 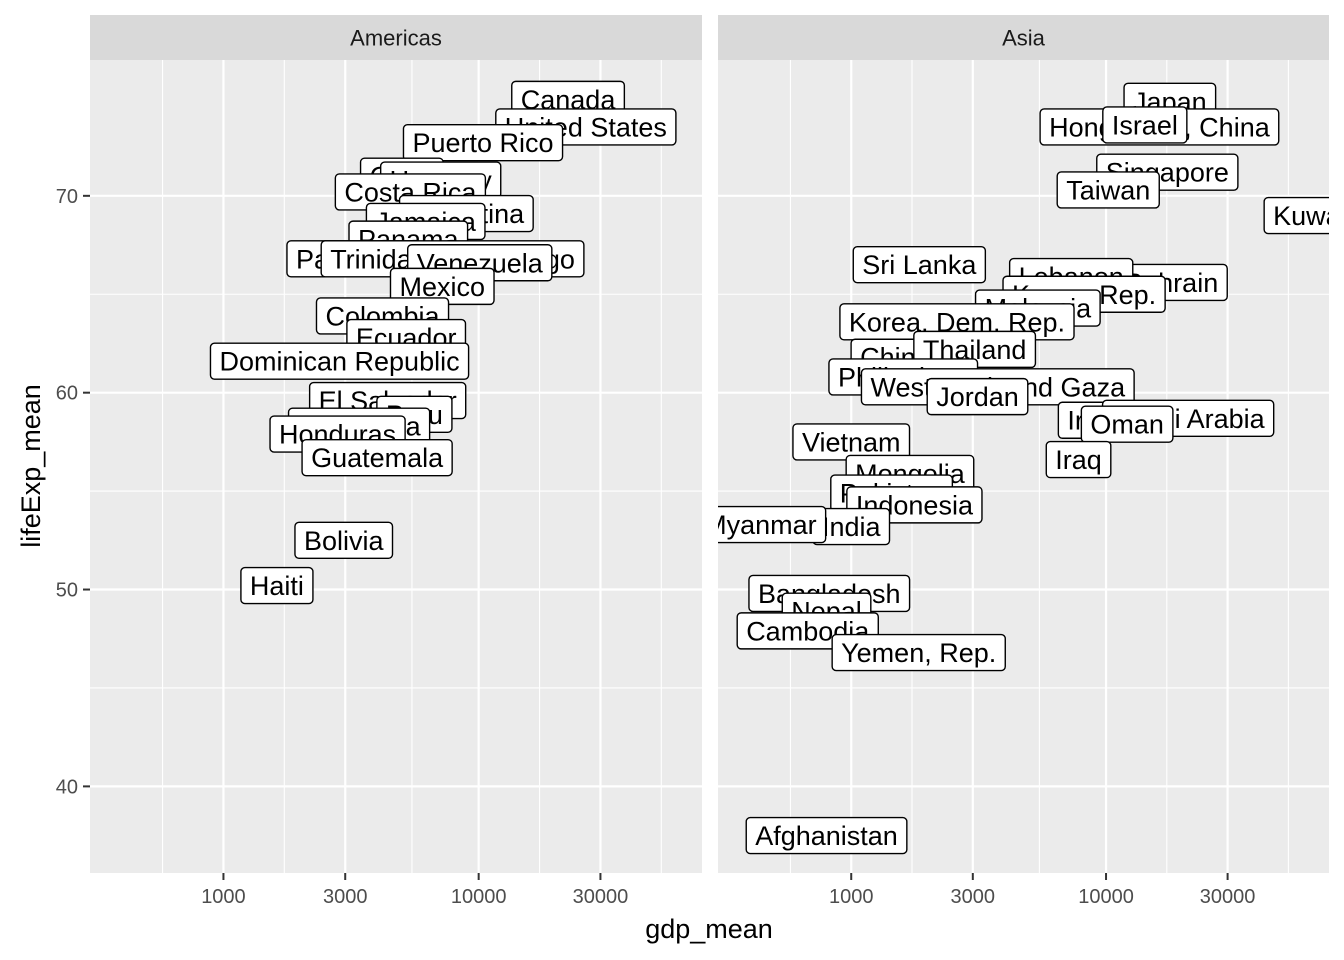 I want to click on label-text: Mexico, so click(x=442, y=287).